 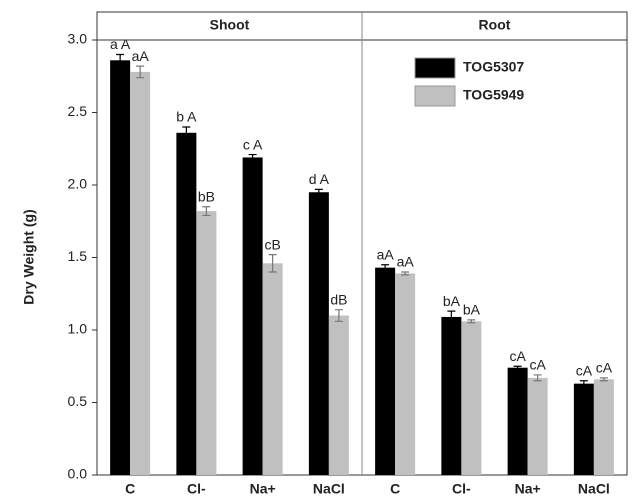 What do you see at coordinates (78, 184) in the screenshot?
I see `y-tick-label: 2.0` at bounding box center [78, 184].